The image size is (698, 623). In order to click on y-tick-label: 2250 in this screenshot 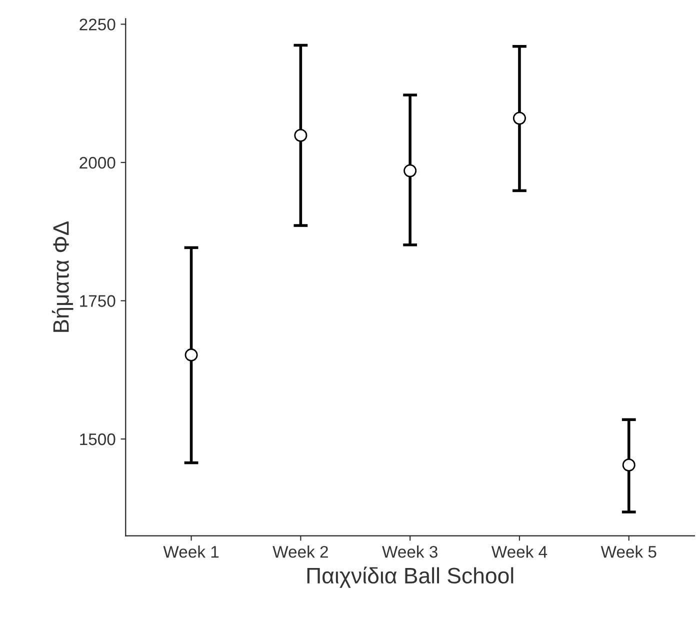, I will do `click(98, 24)`.